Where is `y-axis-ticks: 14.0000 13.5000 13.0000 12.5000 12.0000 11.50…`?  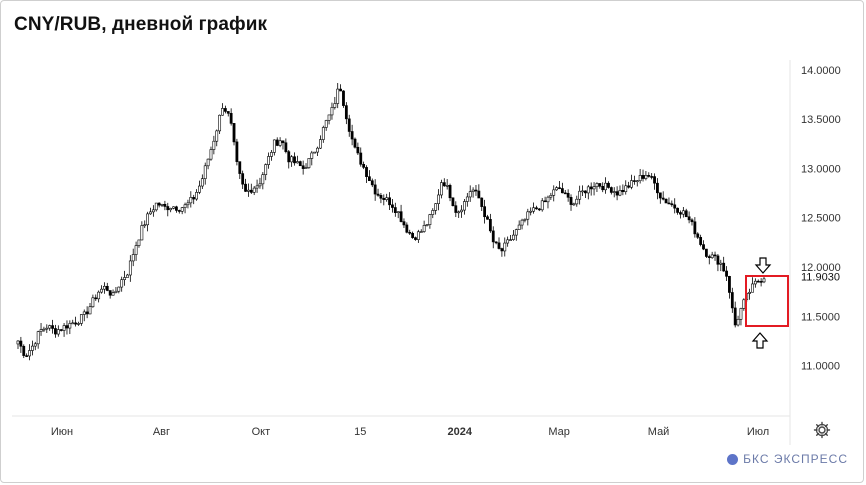
y-axis-ticks: 14.0000 13.5000 13.0000 12.5000 12.0000 11.50… is located at coordinates (821, 219).